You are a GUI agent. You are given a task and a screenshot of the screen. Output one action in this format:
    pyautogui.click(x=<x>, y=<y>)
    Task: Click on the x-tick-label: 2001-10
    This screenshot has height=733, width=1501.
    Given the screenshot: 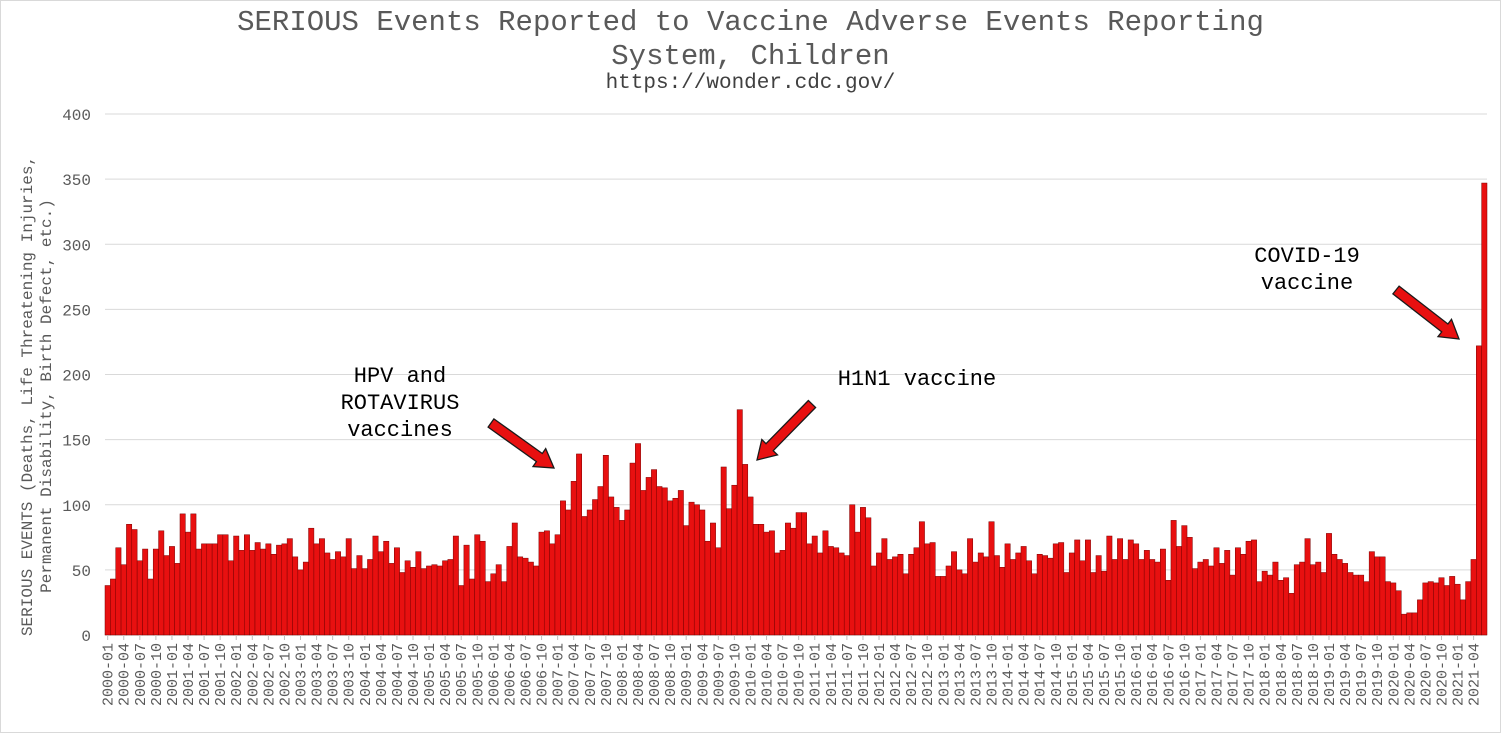 What is the action you would take?
    pyautogui.click(x=221, y=674)
    